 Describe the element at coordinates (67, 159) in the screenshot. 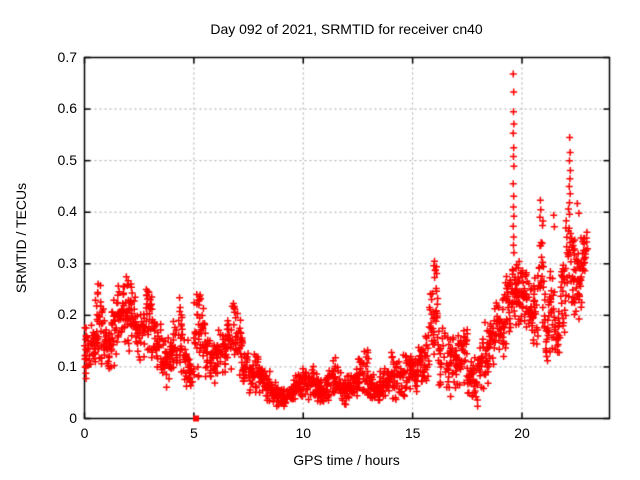

I see `y-tick-label: 0.5` at that location.